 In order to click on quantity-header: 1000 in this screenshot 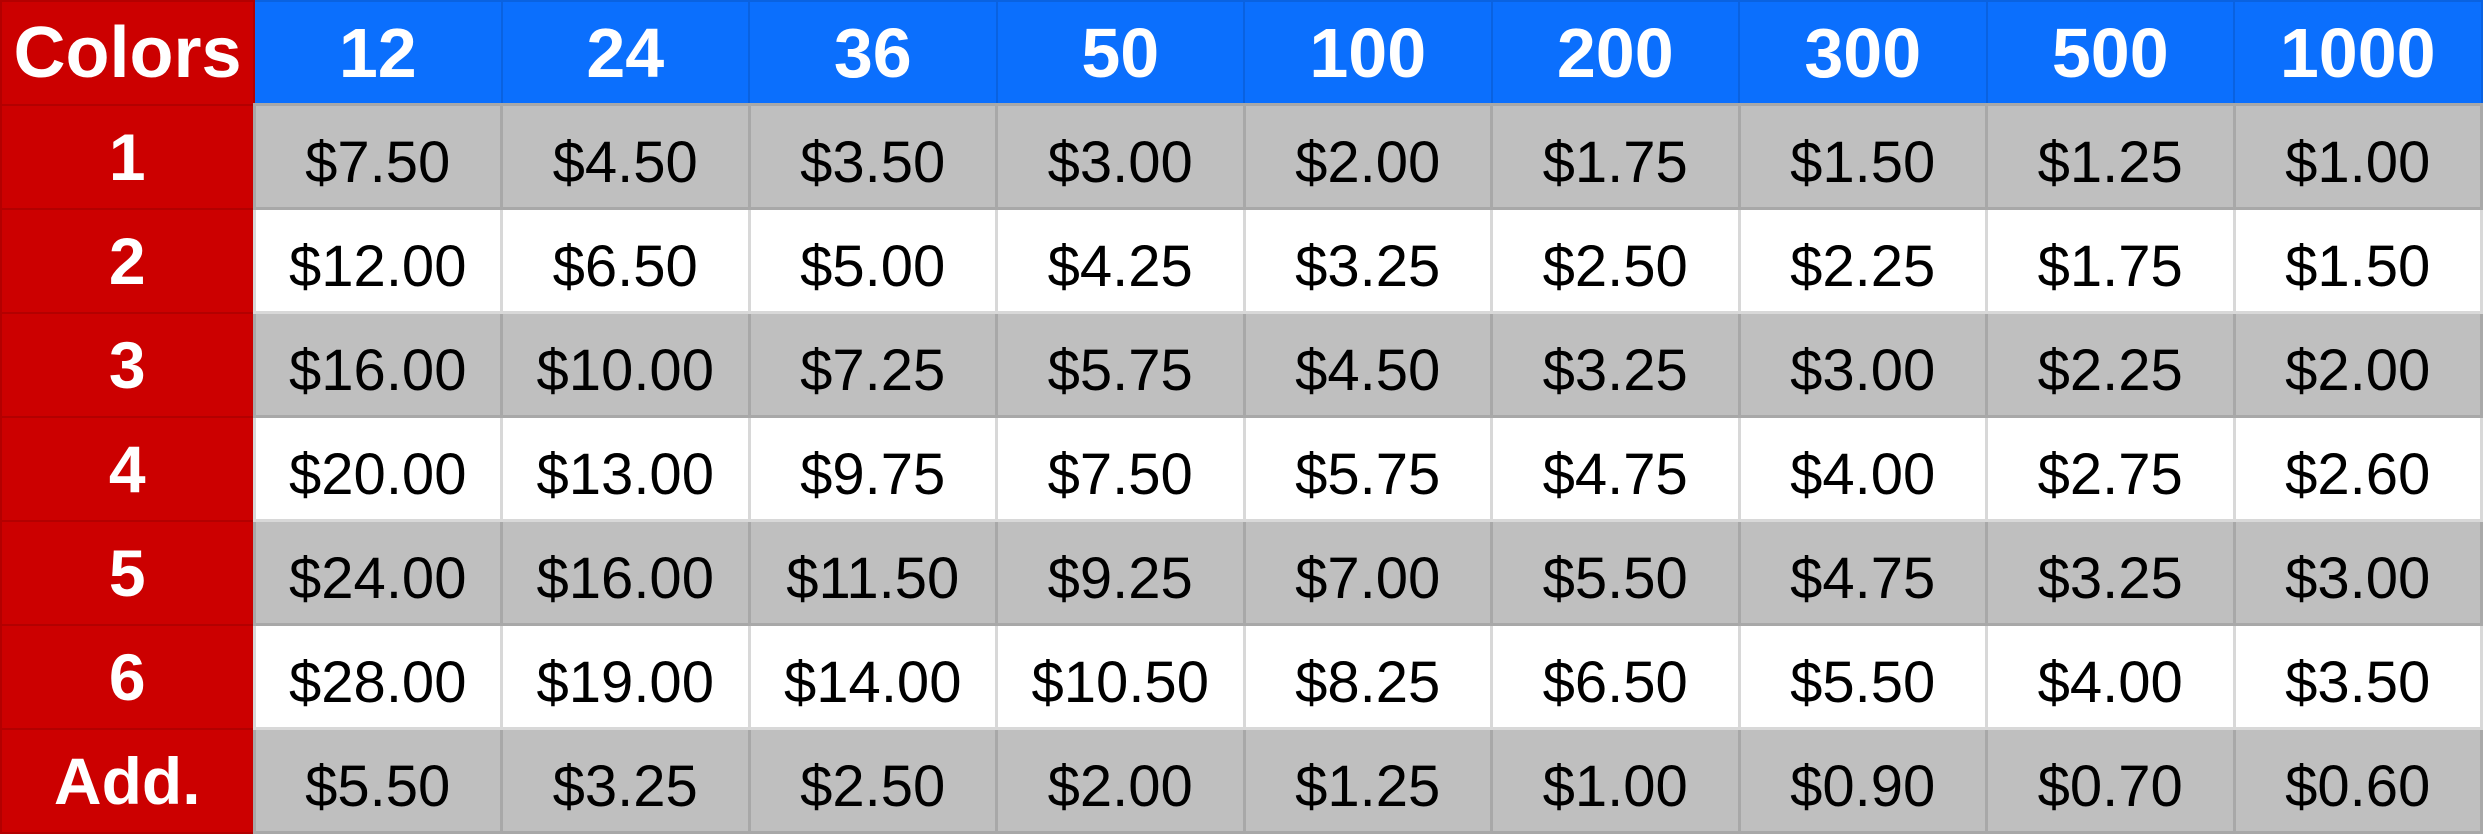, I will do `click(2358, 53)`.